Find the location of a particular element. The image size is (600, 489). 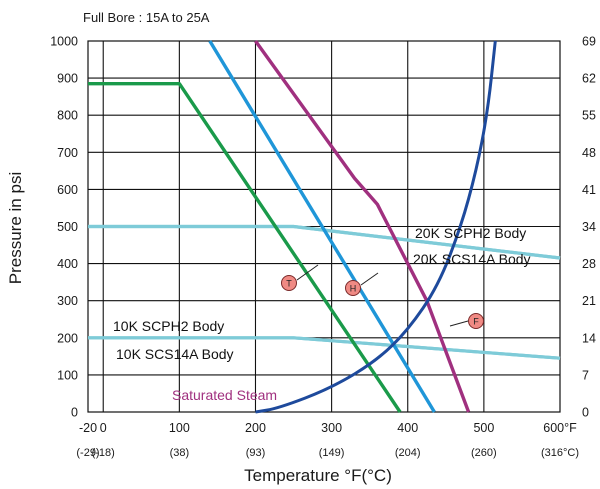

y2-tick-34: 34 is located at coordinates (589, 227).